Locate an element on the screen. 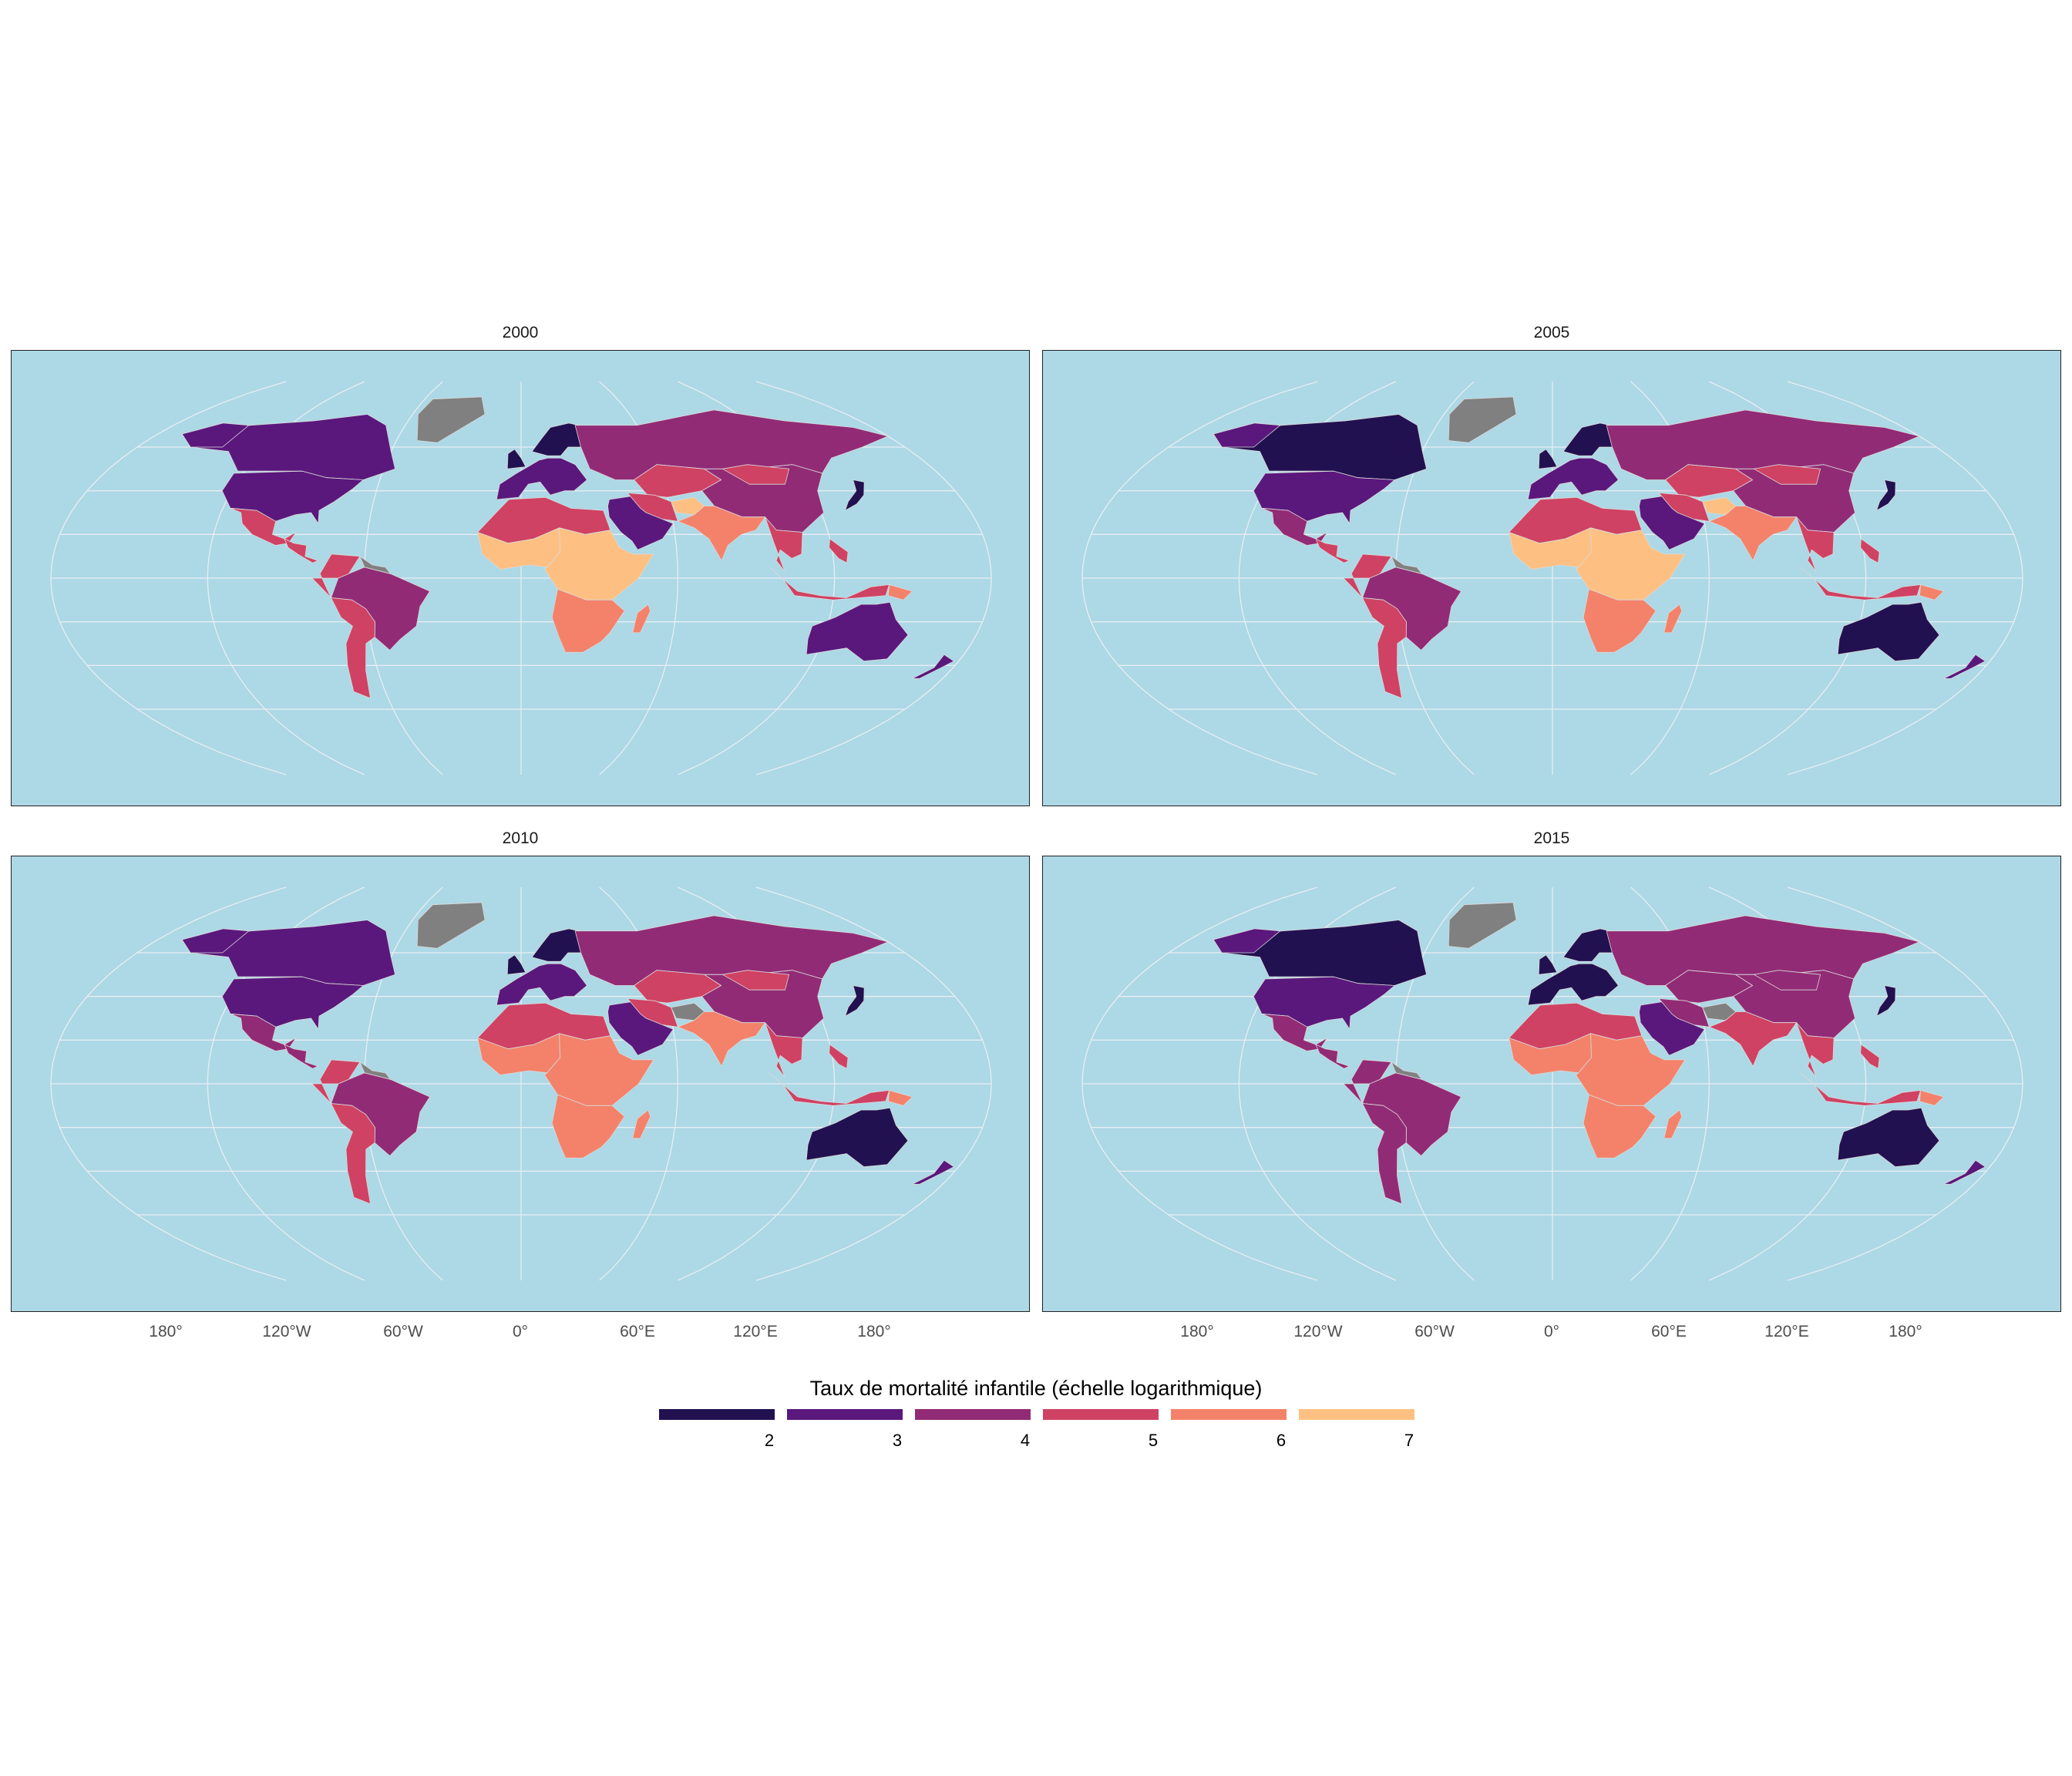 The height and width of the screenshot is (1776, 2072). legend-tick-5: 5 is located at coordinates (1153, 1441).